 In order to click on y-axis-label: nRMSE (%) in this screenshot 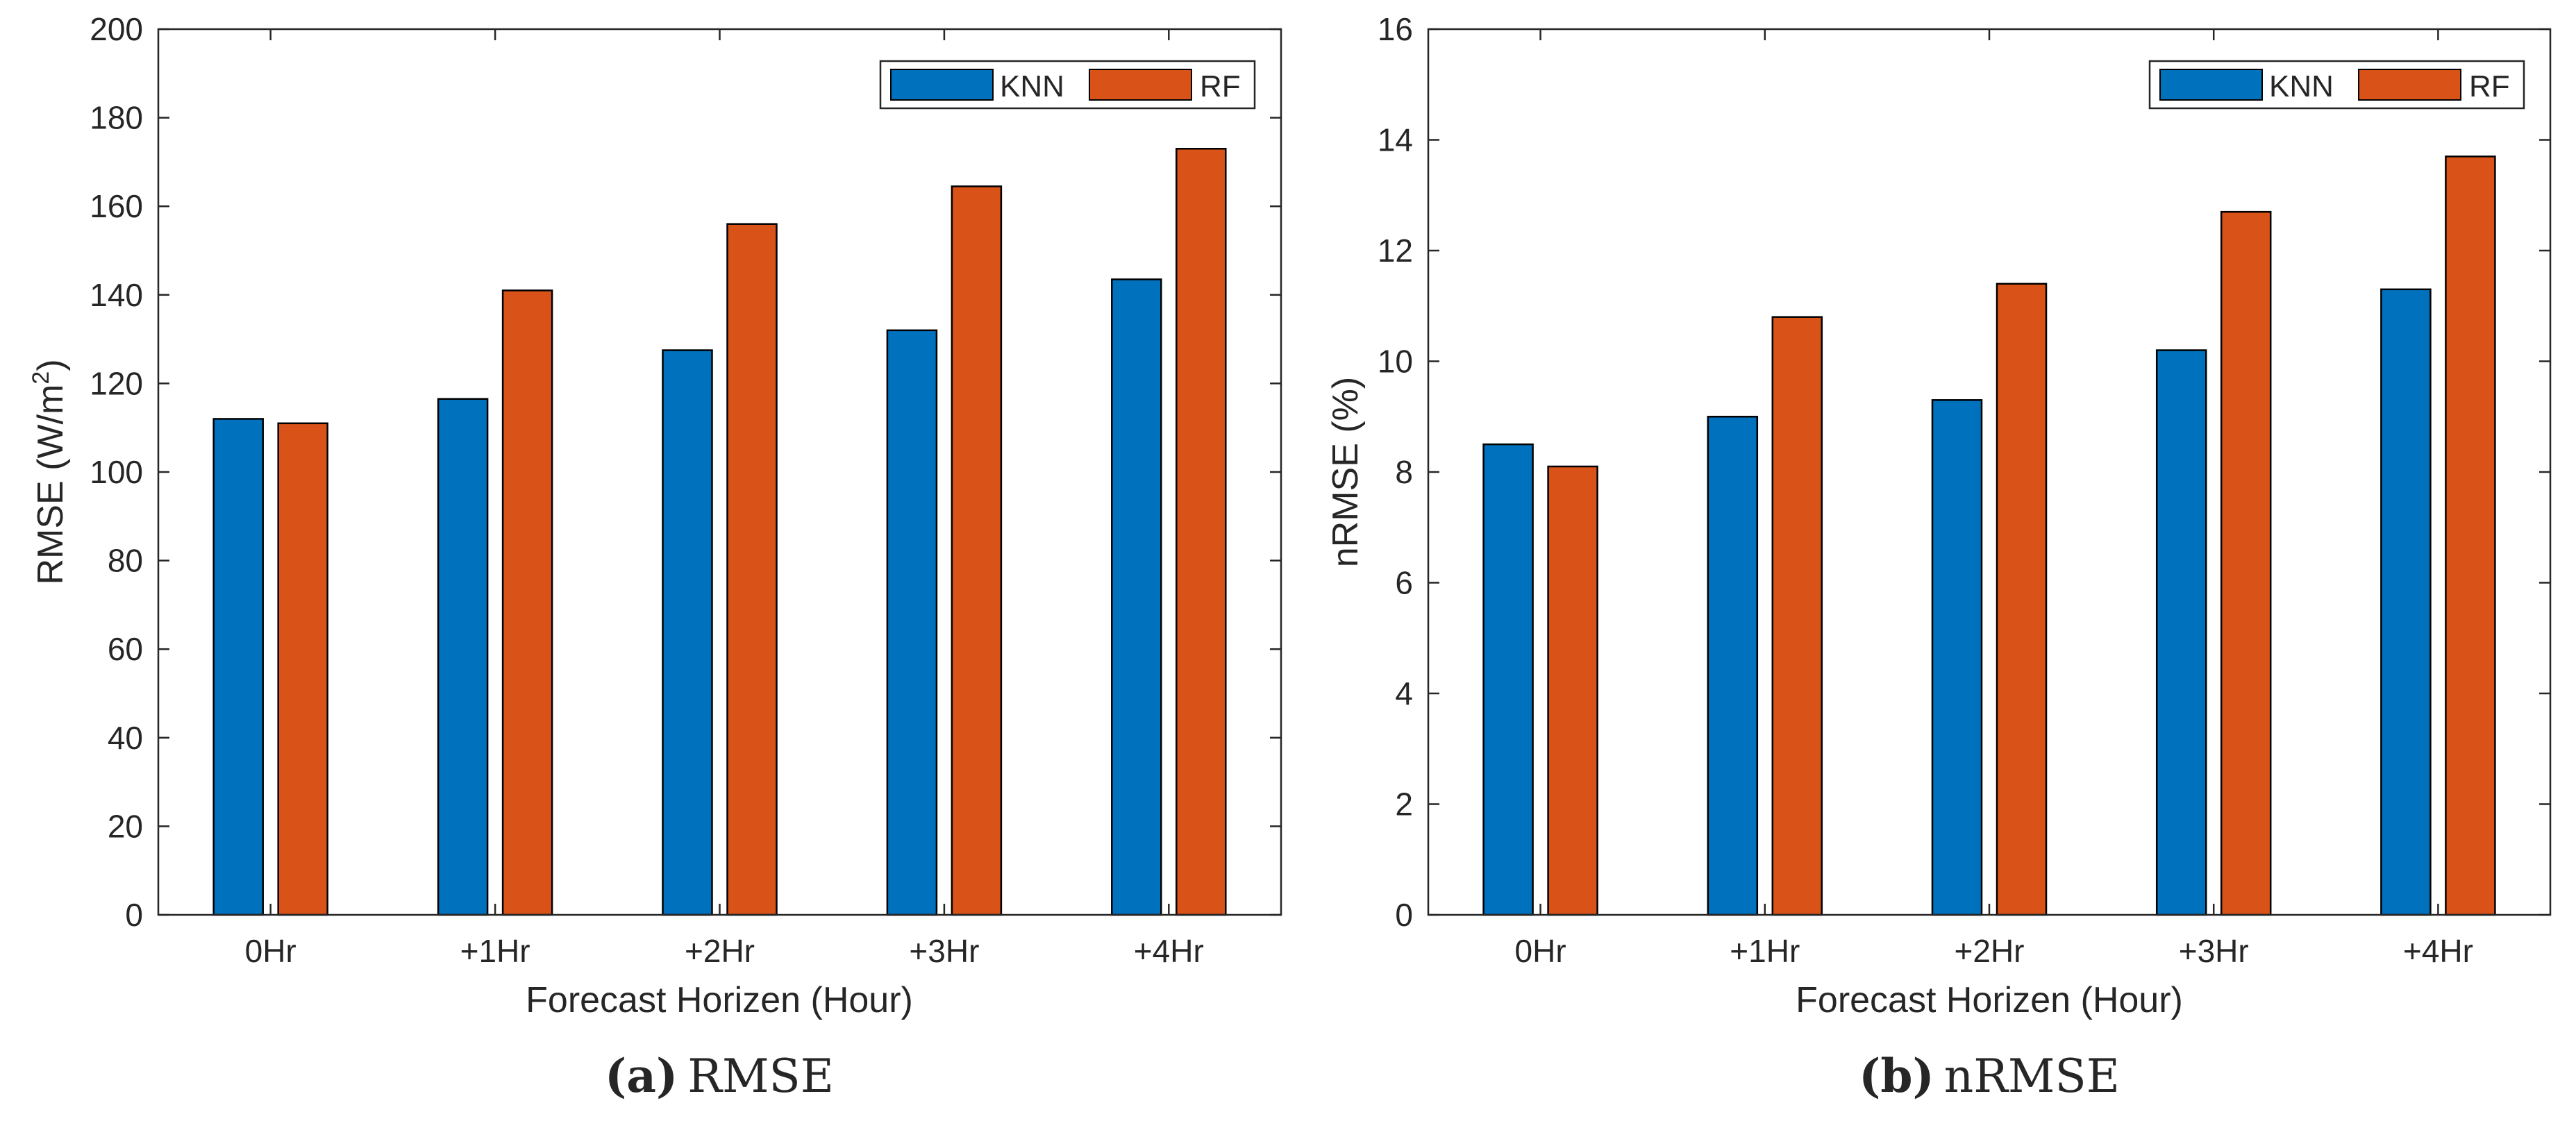, I will do `click(1345, 472)`.